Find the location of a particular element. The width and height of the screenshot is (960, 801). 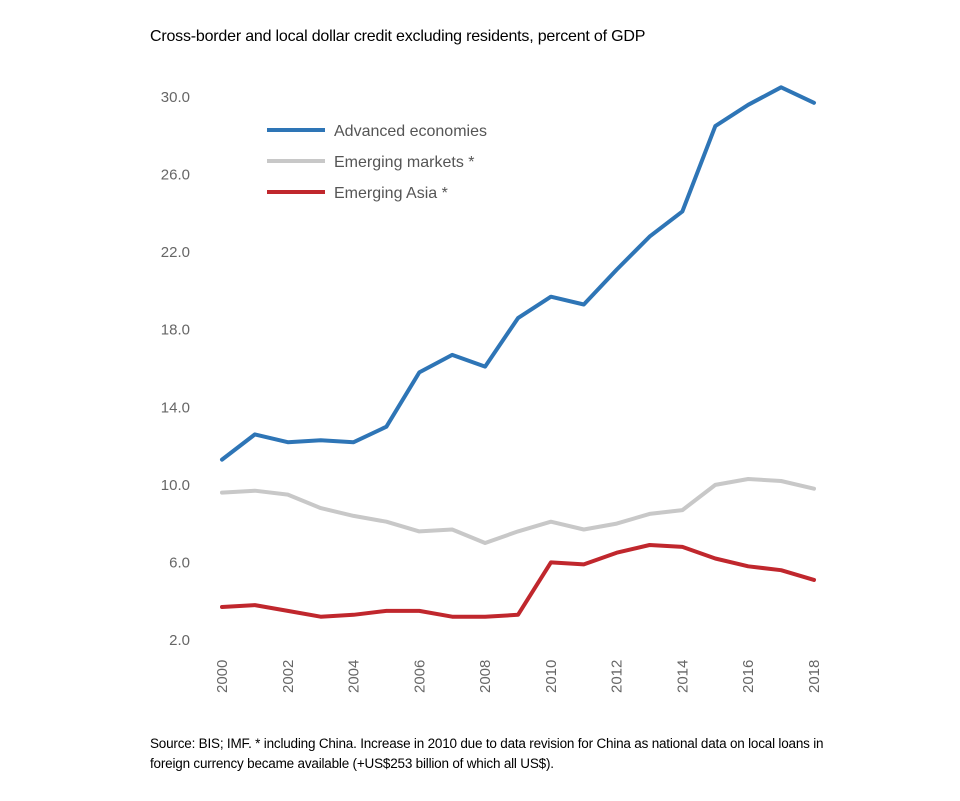

legend-label: Emerging markets * is located at coordinates (404, 162).